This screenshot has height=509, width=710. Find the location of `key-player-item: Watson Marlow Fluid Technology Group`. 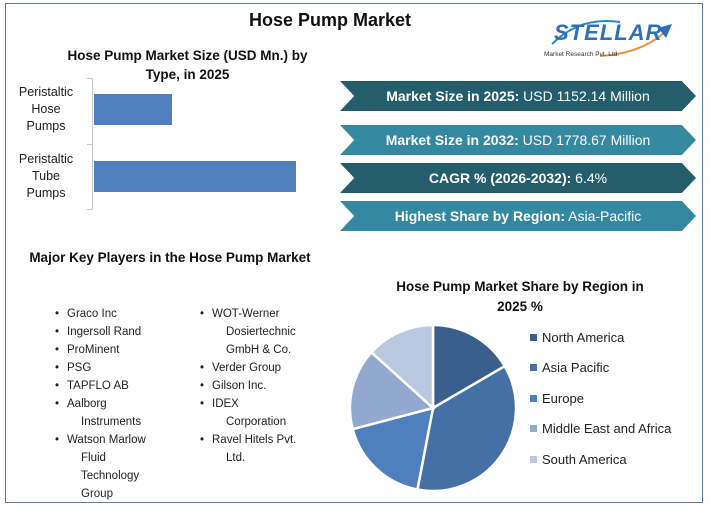

key-player-item: Watson Marlow Fluid Technology Group is located at coordinates (100, 467).